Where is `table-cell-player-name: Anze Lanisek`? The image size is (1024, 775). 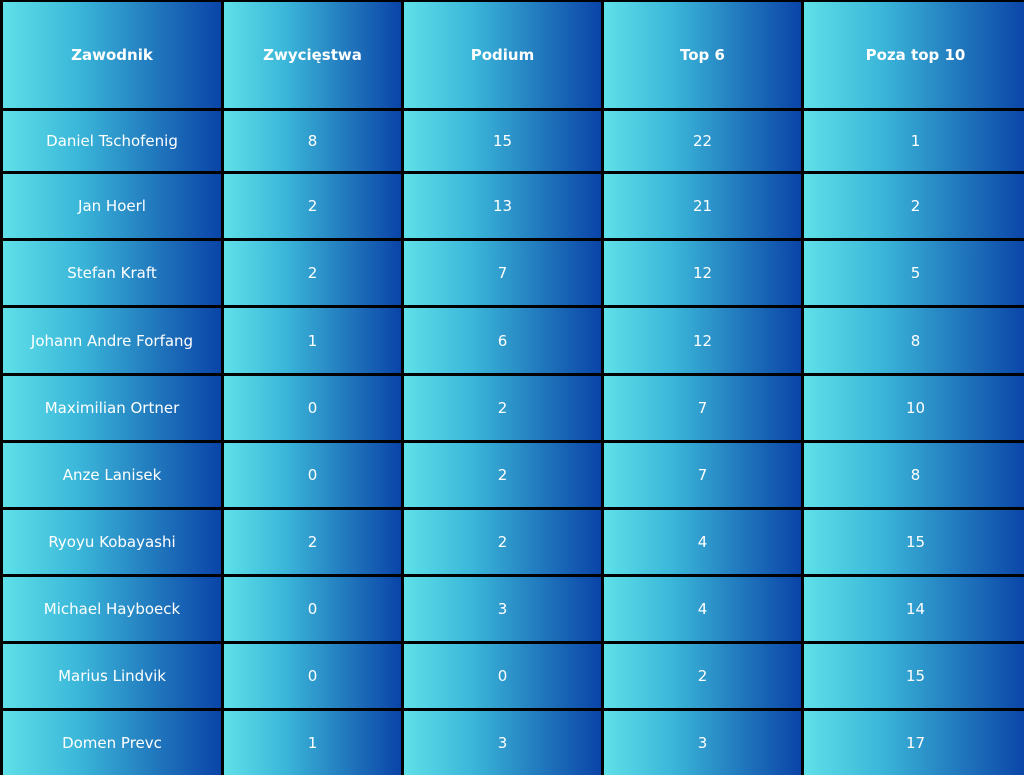 table-cell-player-name: Anze Lanisek is located at coordinates (112, 475).